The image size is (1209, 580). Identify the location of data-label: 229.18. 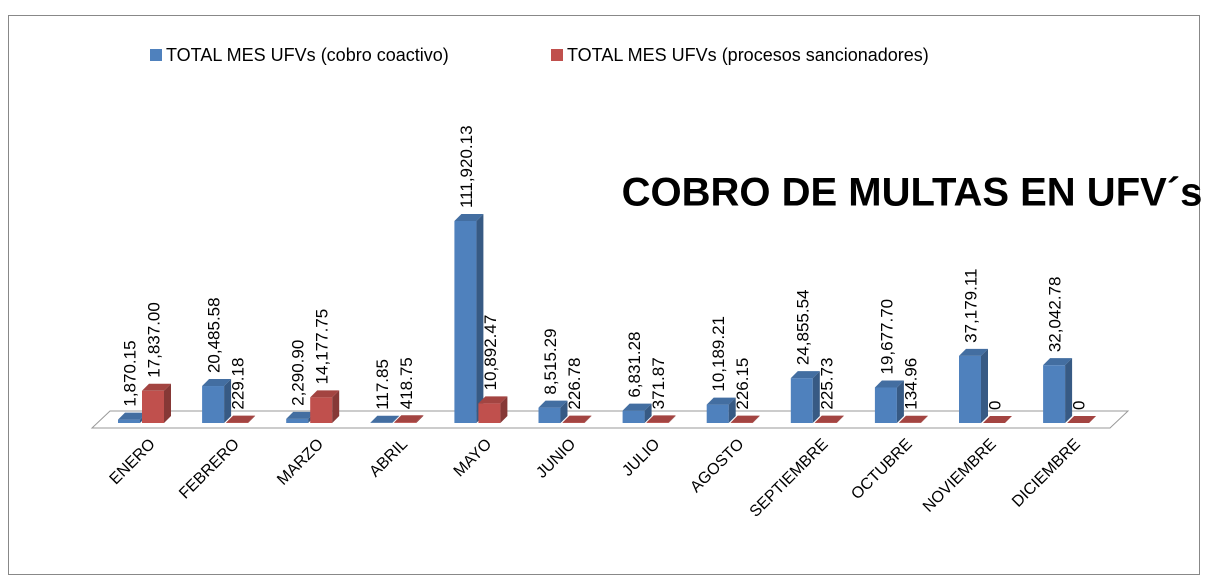
(238, 384).